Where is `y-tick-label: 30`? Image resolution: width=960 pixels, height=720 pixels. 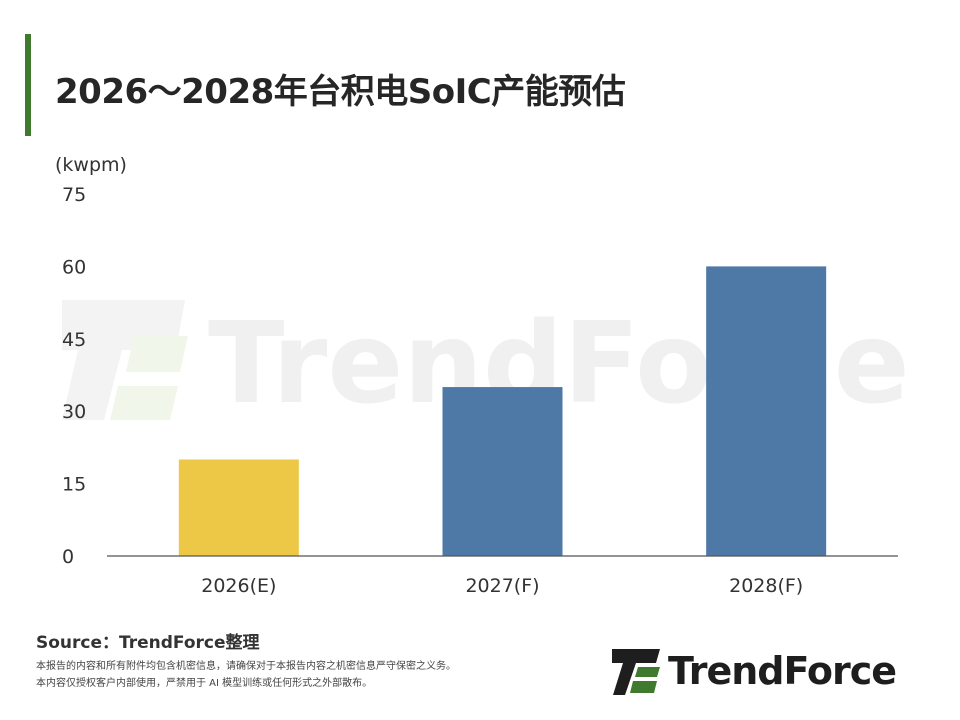
y-tick-label: 30 is located at coordinates (74, 412).